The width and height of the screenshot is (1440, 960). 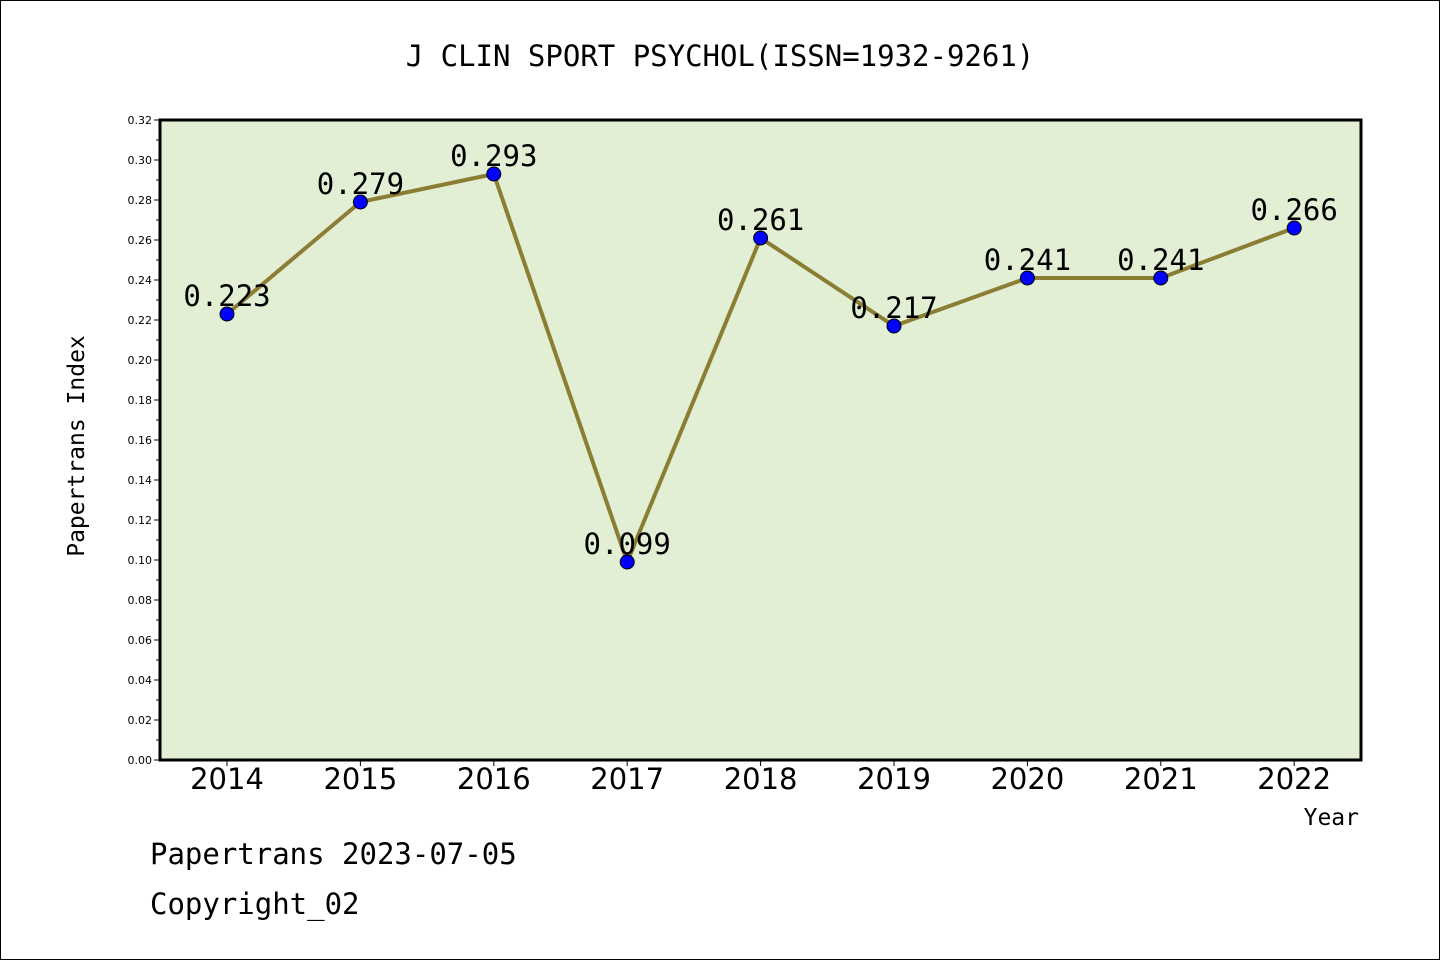 What do you see at coordinates (140, 240) in the screenshot?
I see `y-tick-label: 0.26` at bounding box center [140, 240].